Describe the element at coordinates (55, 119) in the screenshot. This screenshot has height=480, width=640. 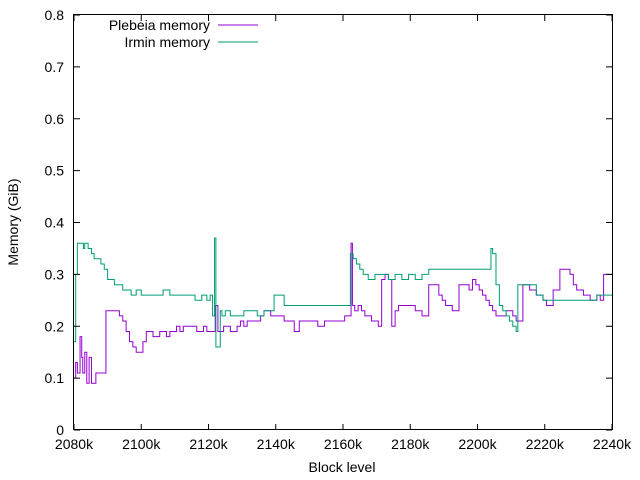
I see `y-tick-label: 0.6` at that location.